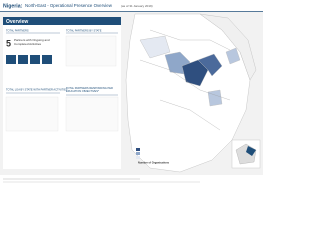 This screenshot has width=320, height=240. What do you see at coordinates (29, 59) in the screenshot?
I see `activity-boxes` at bounding box center [29, 59].